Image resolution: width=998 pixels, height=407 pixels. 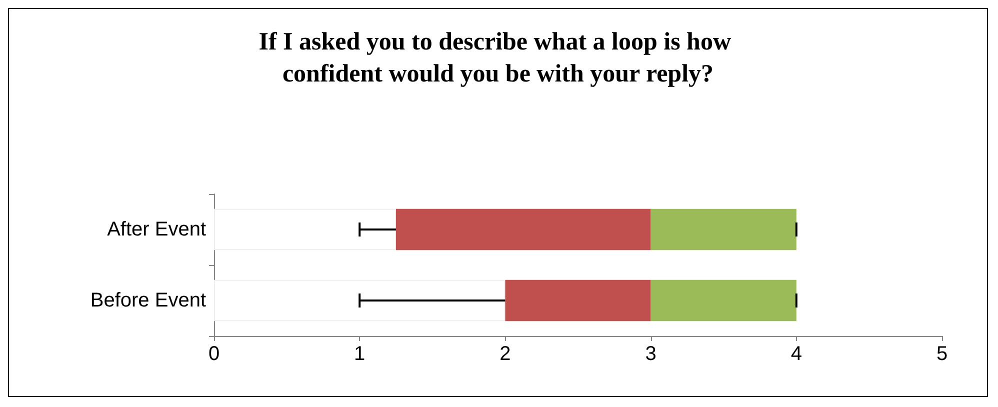 What do you see at coordinates (156, 229) in the screenshot?
I see `y-tick-label: After Event` at bounding box center [156, 229].